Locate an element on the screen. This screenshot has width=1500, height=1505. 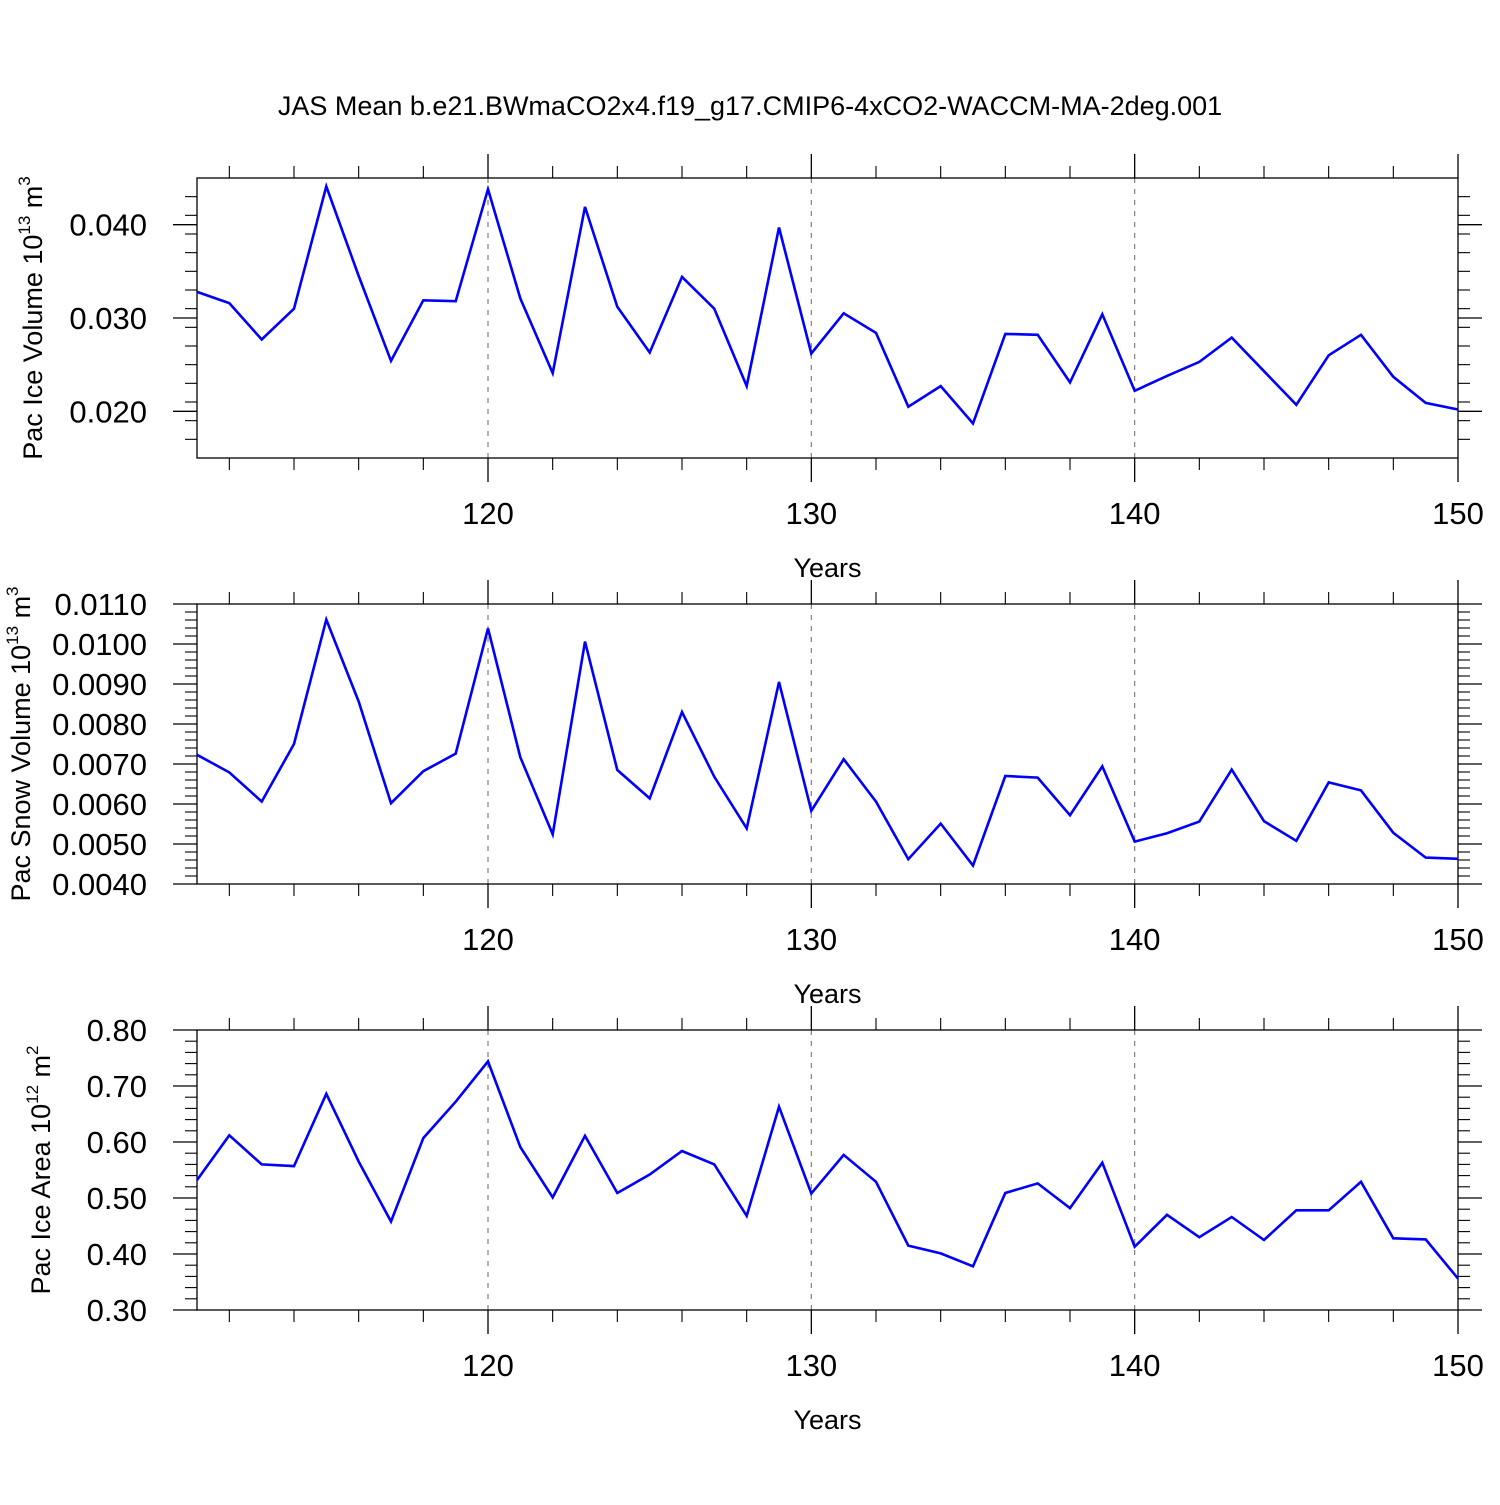
y-tick-label: 0.030 is located at coordinates (108, 318).